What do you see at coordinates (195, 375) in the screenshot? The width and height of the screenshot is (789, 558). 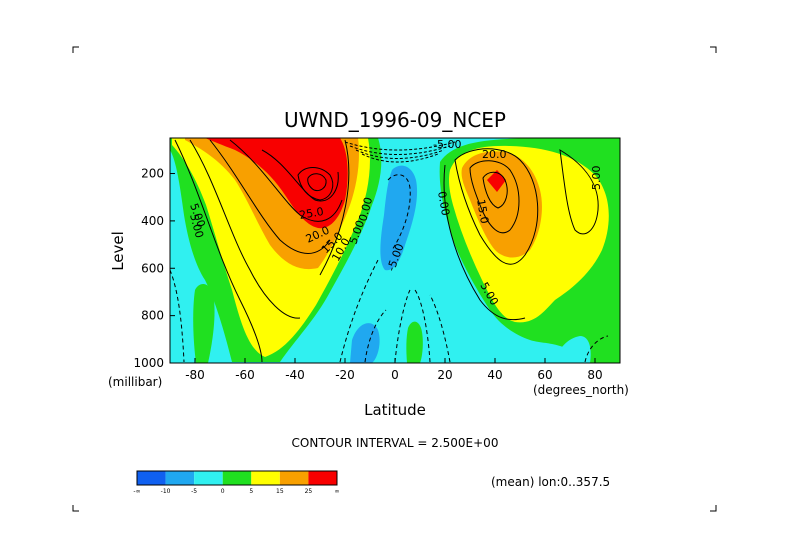 I see `x-tick-label: -80` at bounding box center [195, 375].